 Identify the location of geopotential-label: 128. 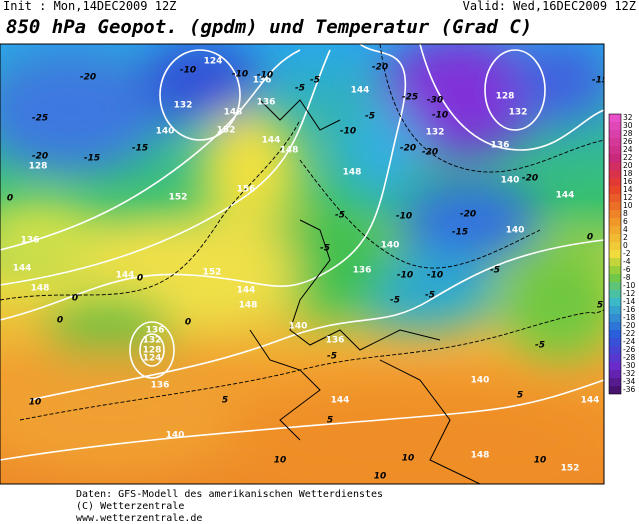
(152, 351).